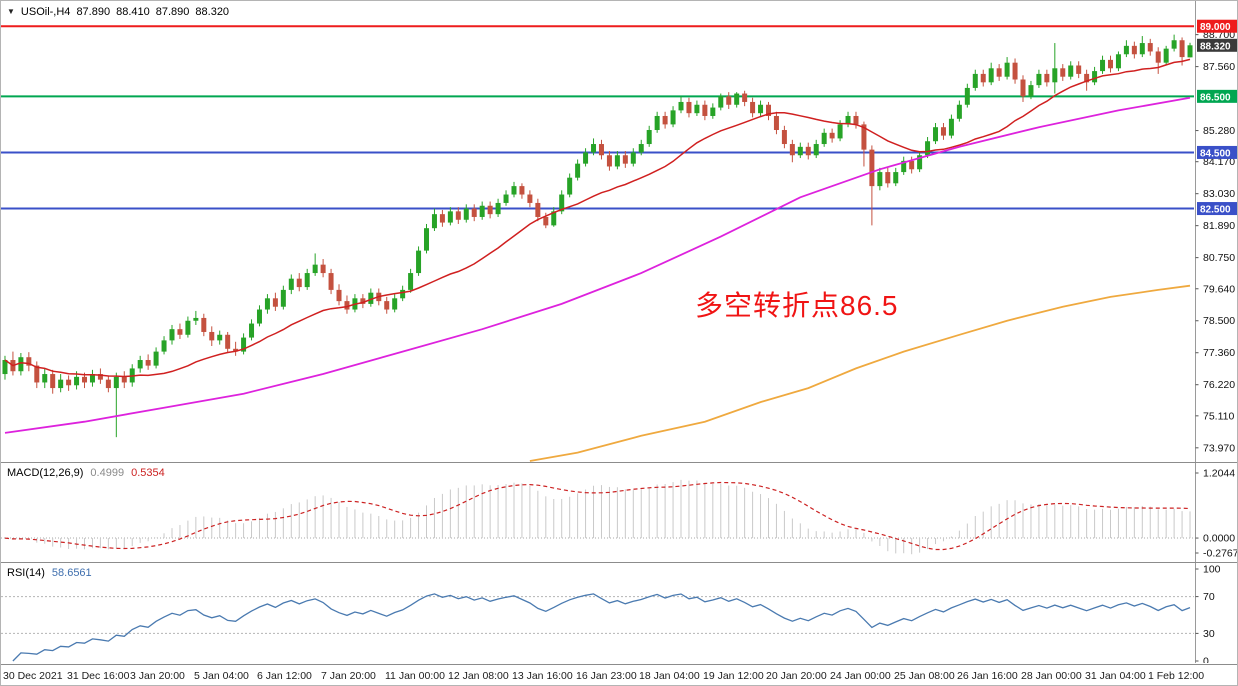 This screenshot has height=686, width=1238. I want to click on svg-text: 88.320, so click(1215, 46).